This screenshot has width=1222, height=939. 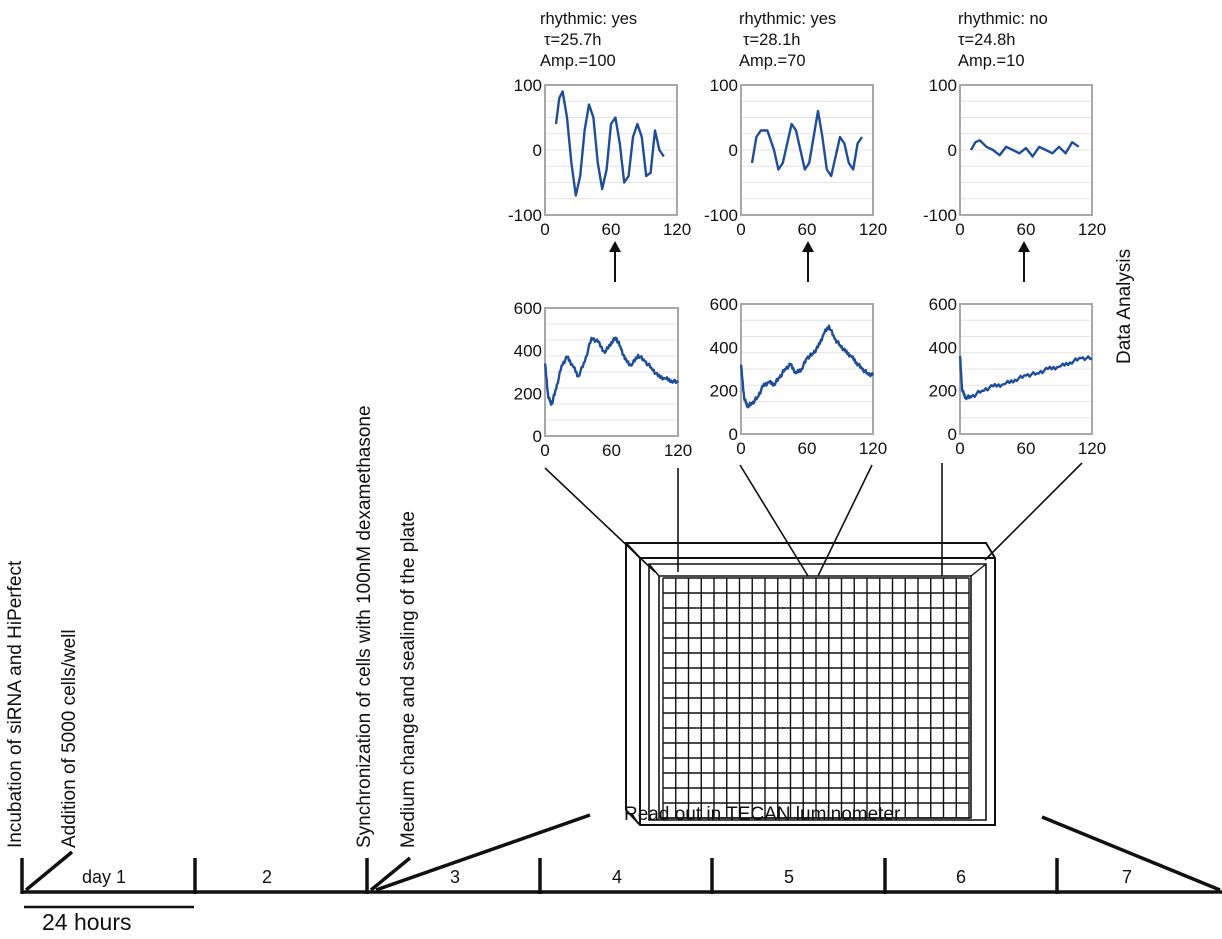 What do you see at coordinates (813, 519) in the screenshot?
I see `well-connectors` at bounding box center [813, 519].